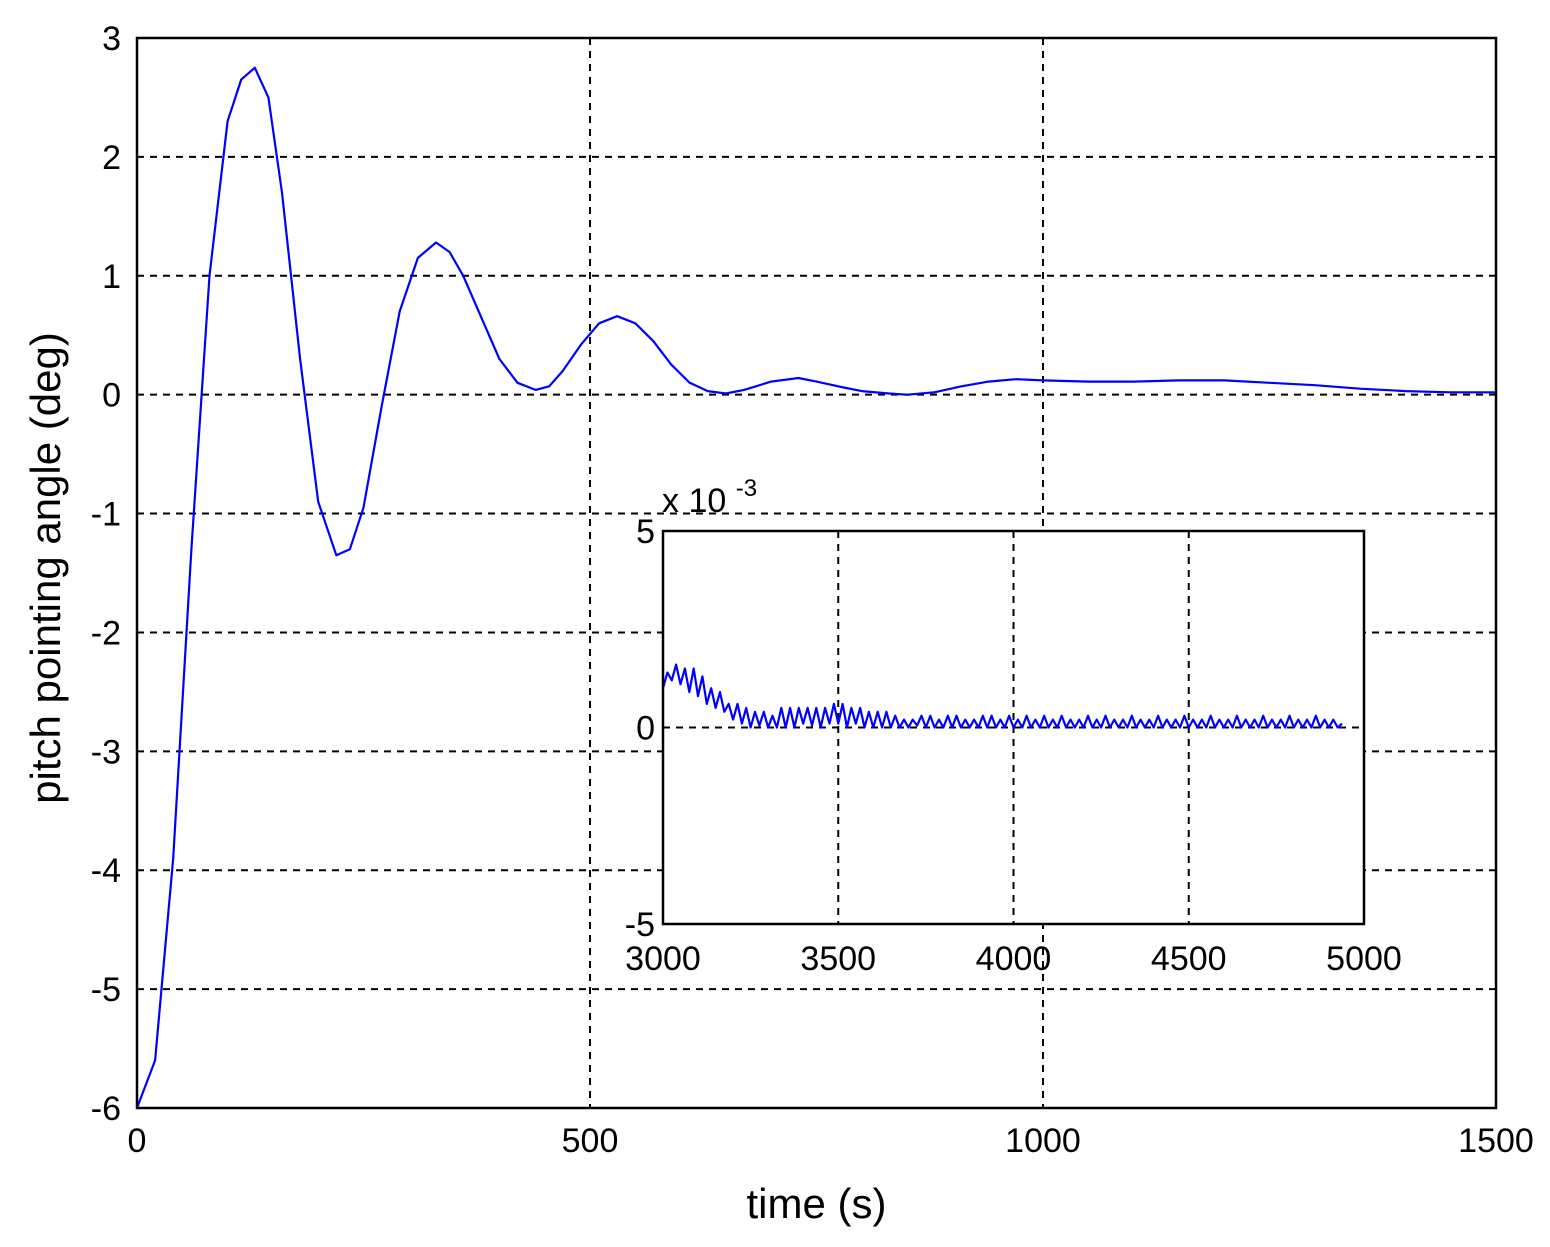  What do you see at coordinates (106, 633) in the screenshot?
I see `main-y-tick-label: -2` at bounding box center [106, 633].